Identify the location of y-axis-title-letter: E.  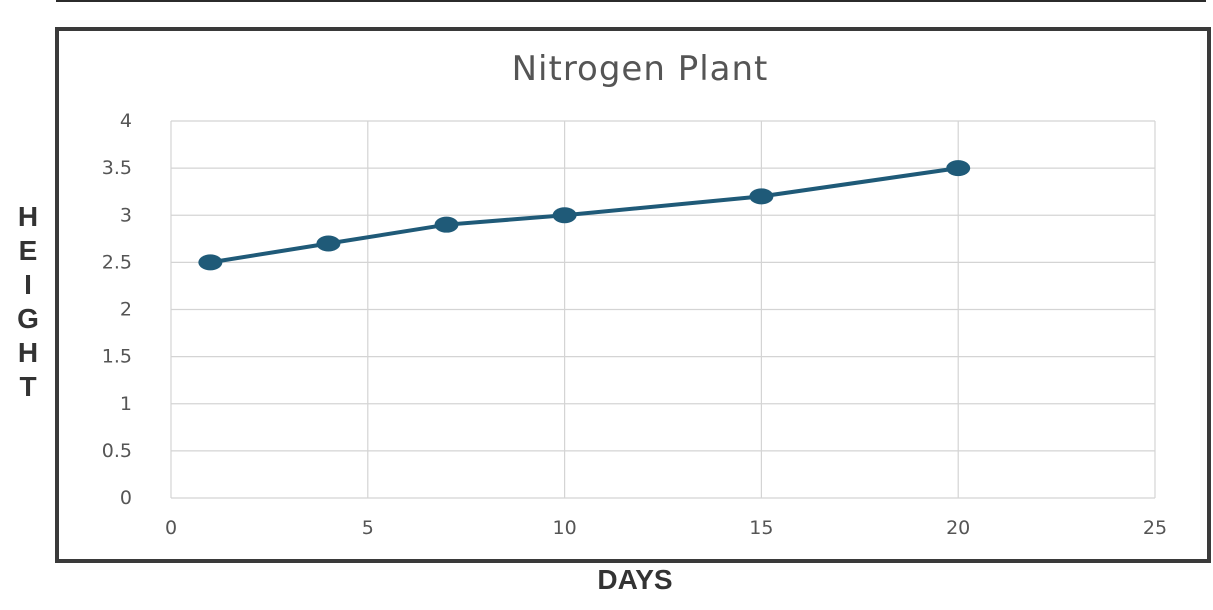
(28, 250).